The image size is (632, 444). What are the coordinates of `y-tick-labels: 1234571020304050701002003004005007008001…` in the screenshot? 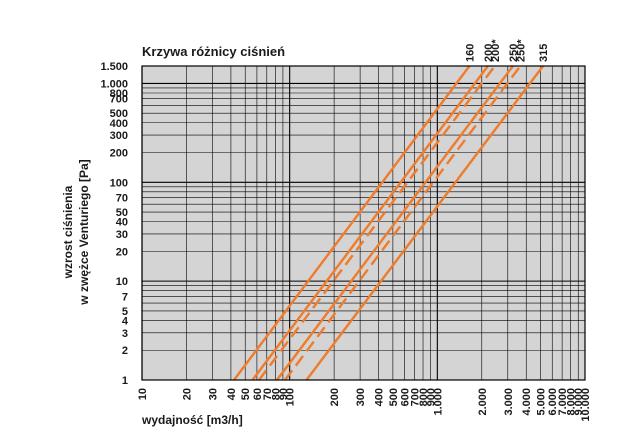 It's located at (114, 224).